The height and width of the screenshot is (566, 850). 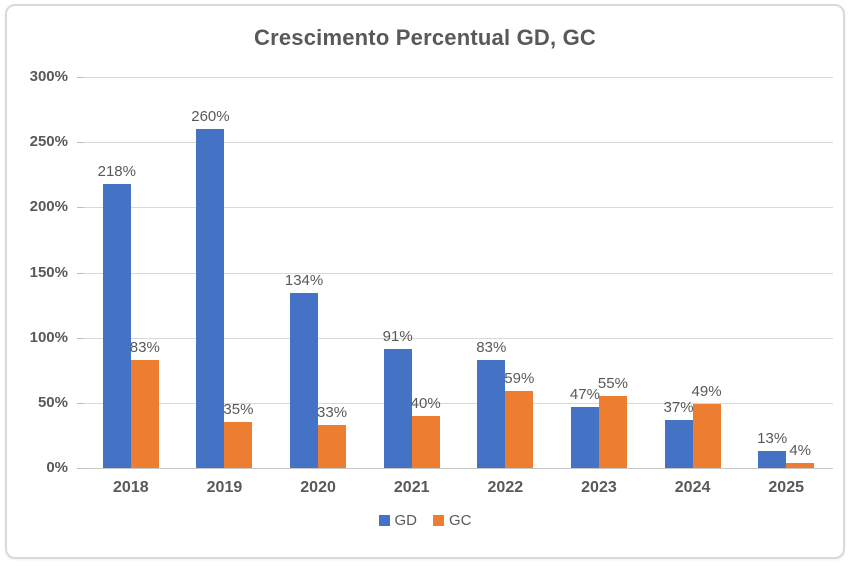 What do you see at coordinates (425, 520) in the screenshot?
I see `legend: GD GC` at bounding box center [425, 520].